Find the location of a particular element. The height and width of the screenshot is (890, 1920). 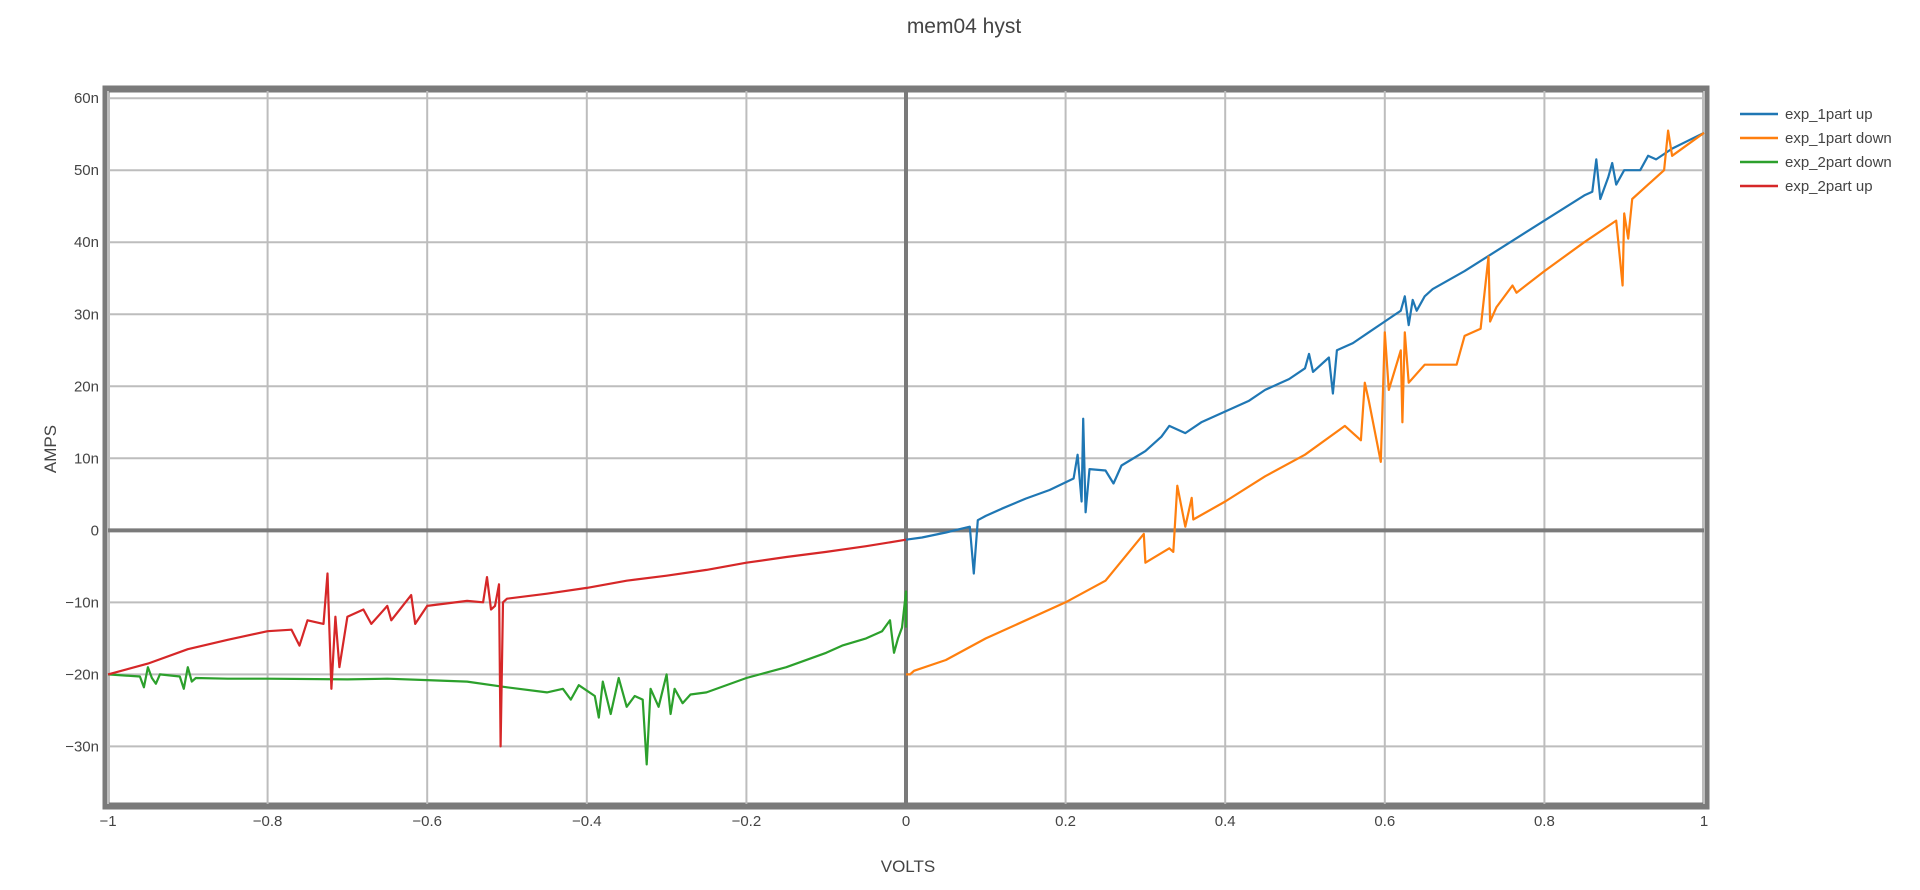

y-tick-label: 10n is located at coordinates (86, 458).